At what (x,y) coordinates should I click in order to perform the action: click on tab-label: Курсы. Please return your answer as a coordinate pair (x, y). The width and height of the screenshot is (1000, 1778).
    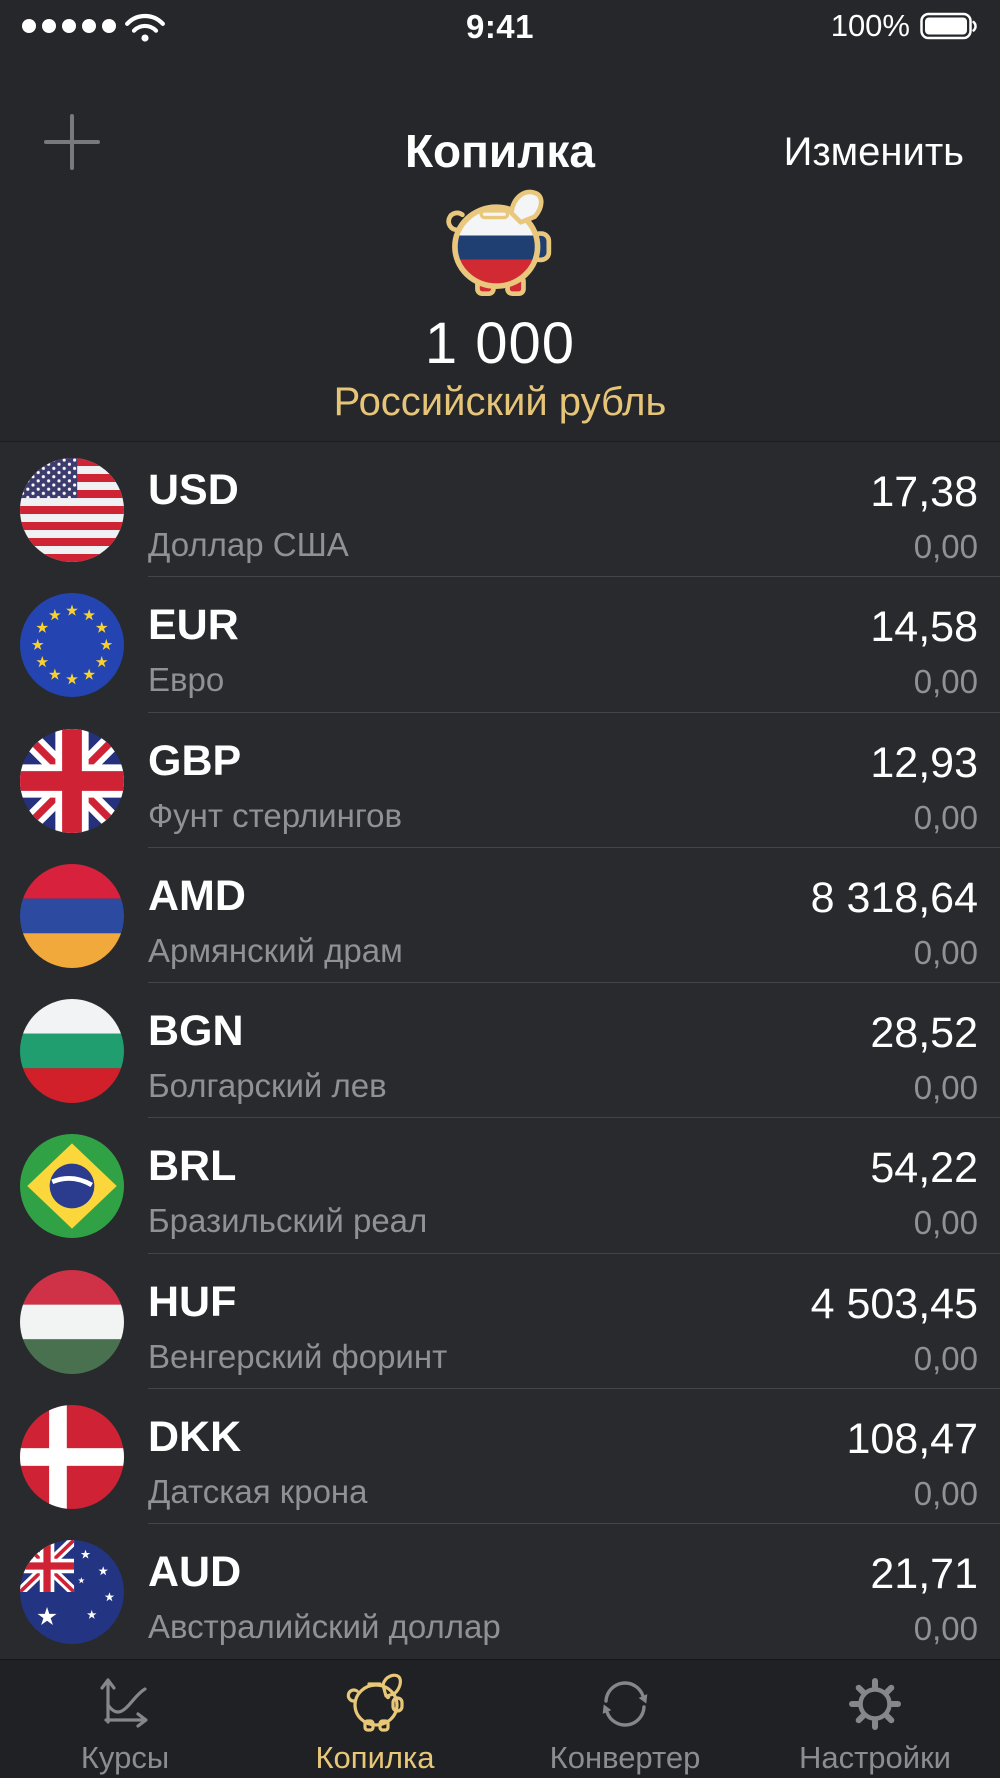
    Looking at the image, I should click on (125, 1757).